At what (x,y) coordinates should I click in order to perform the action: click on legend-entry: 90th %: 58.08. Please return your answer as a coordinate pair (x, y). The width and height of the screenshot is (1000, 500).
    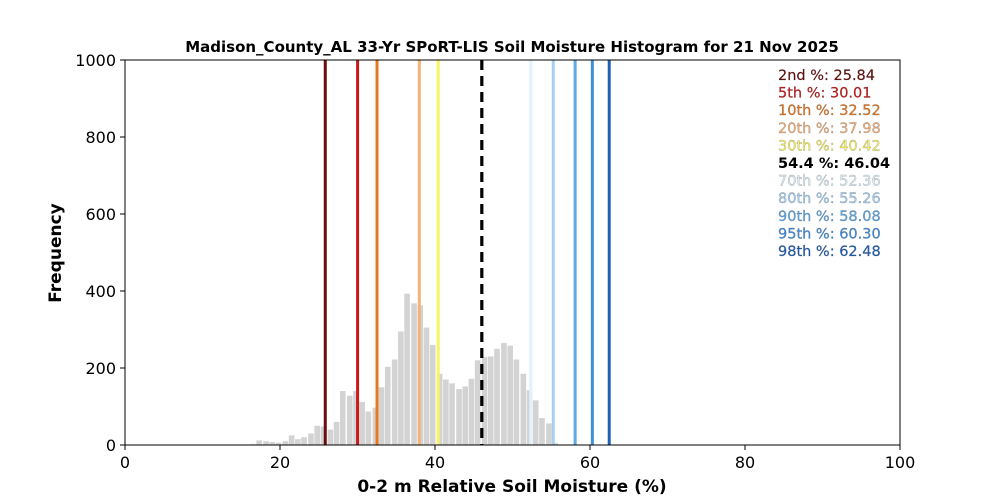
    Looking at the image, I should click on (829, 217).